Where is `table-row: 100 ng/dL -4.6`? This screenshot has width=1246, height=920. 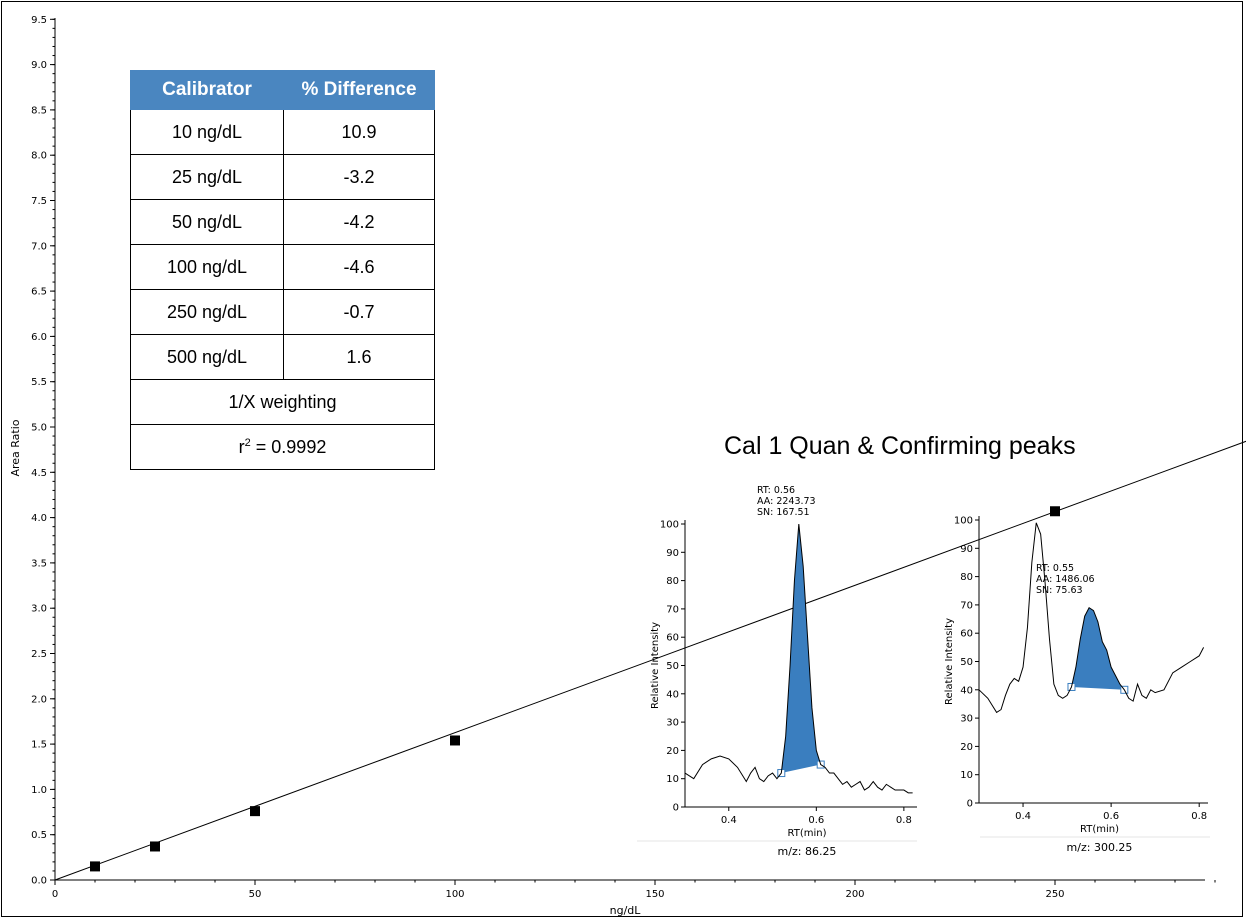 table-row: 100 ng/dL -4.6 is located at coordinates (282, 267).